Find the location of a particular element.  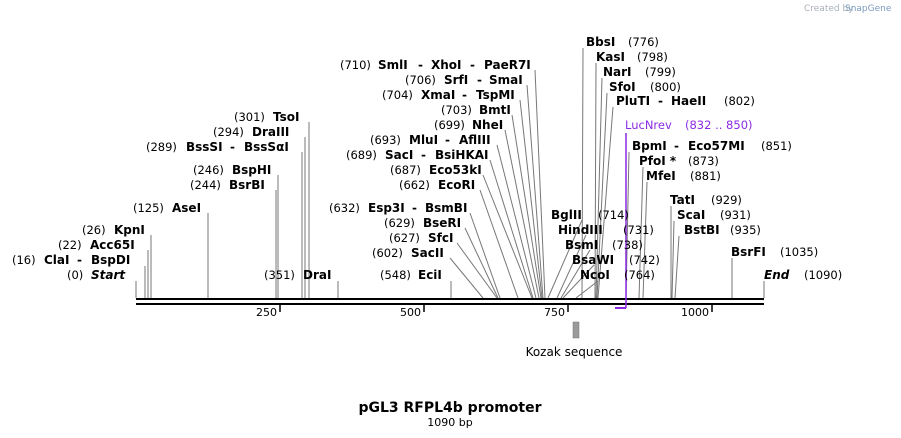

site-pos: (632) is located at coordinates (344, 208).